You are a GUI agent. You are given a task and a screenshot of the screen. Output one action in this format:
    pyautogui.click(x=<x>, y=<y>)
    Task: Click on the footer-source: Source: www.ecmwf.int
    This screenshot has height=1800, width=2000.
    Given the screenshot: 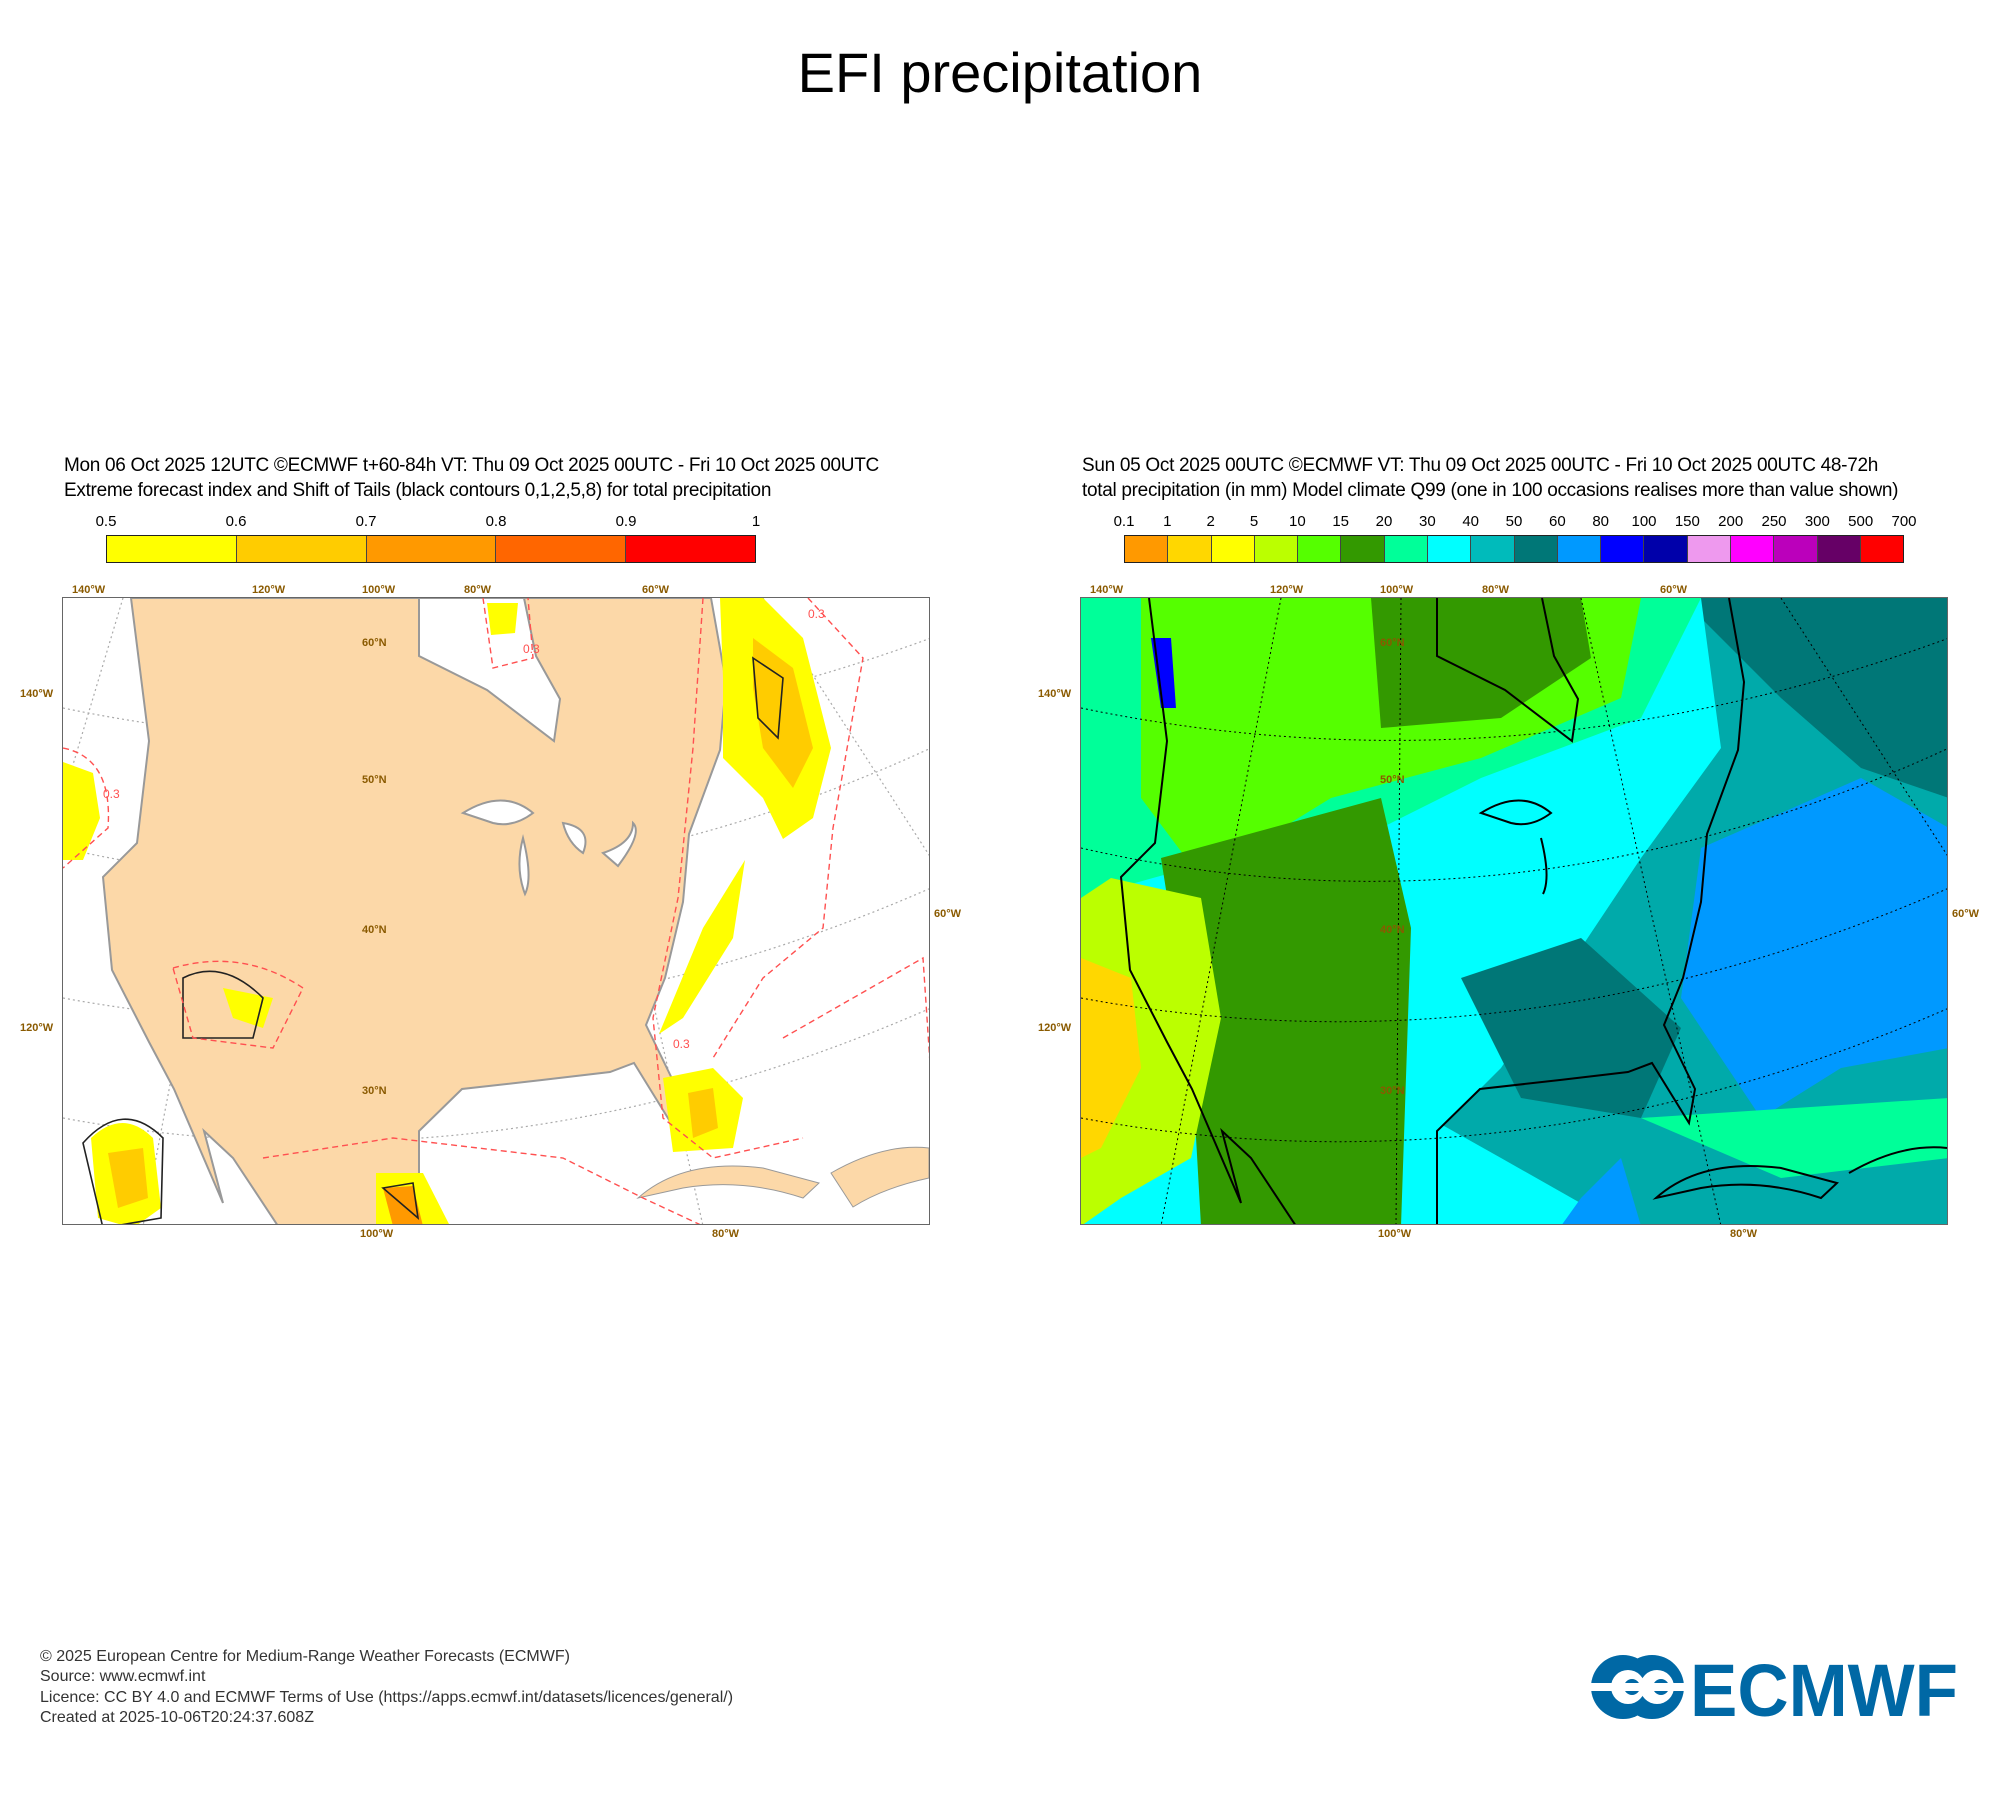 What is the action you would take?
    pyautogui.click(x=123, y=1676)
    